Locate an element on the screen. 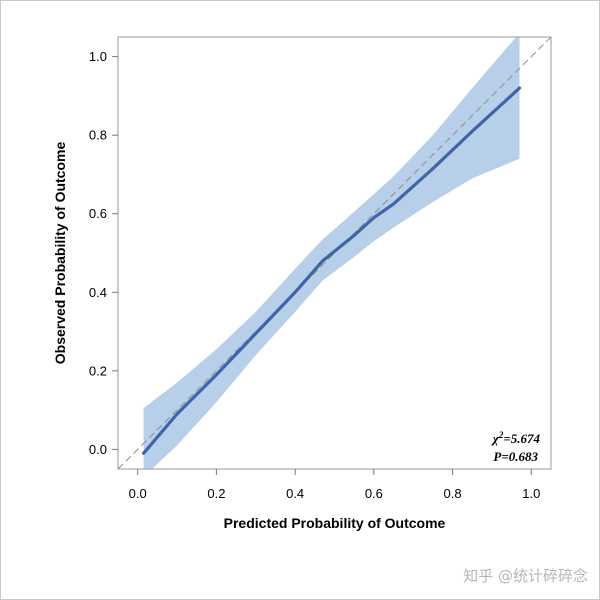 Image resolution: width=600 pixels, height=600 pixels. y-axis-title: Observed Probability of Outcome is located at coordinates (60, 253).